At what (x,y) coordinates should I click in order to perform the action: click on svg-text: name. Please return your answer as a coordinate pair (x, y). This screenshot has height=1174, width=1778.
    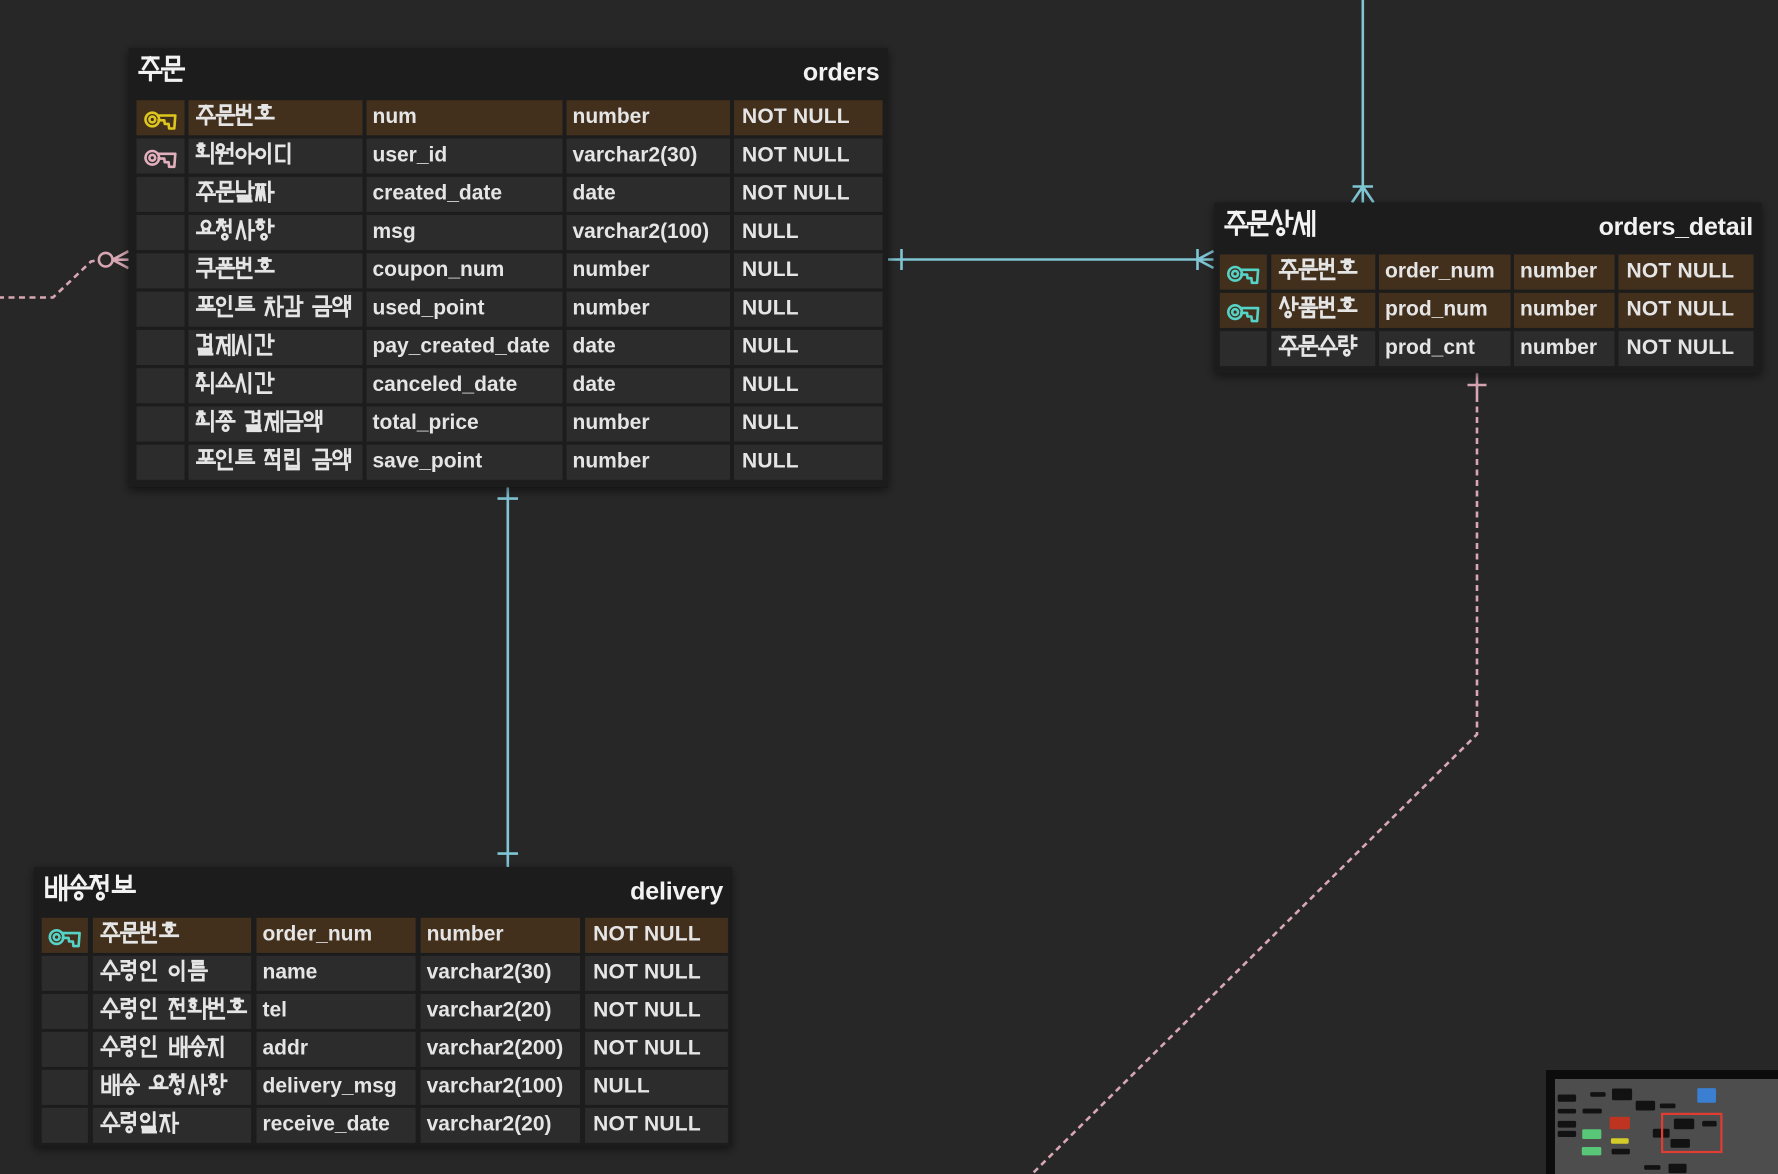
    Looking at the image, I should click on (290, 972).